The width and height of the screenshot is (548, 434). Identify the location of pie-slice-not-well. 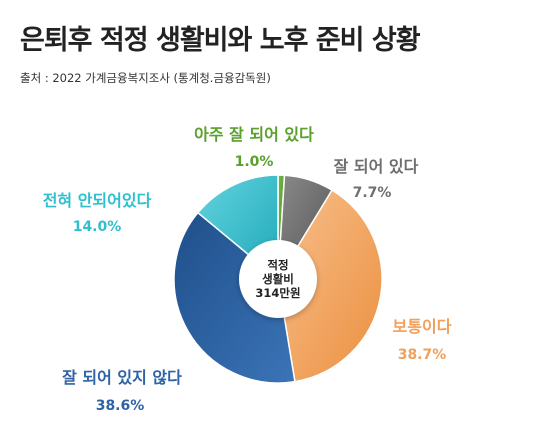
(234, 297).